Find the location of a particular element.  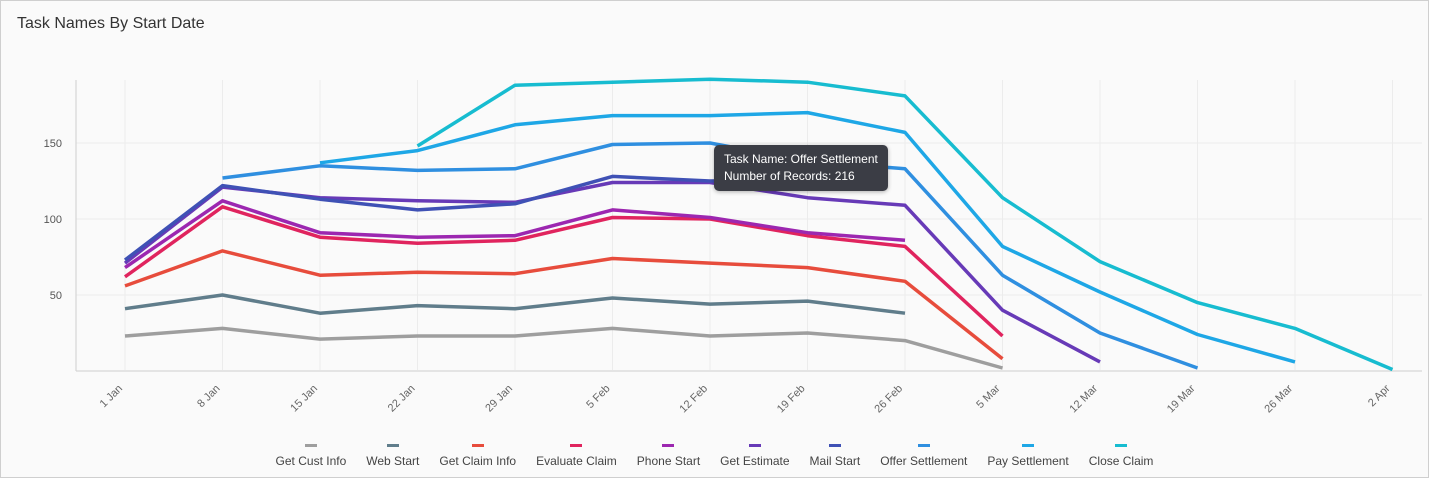

x-tick-label: 1 Jan is located at coordinates (112, 397).